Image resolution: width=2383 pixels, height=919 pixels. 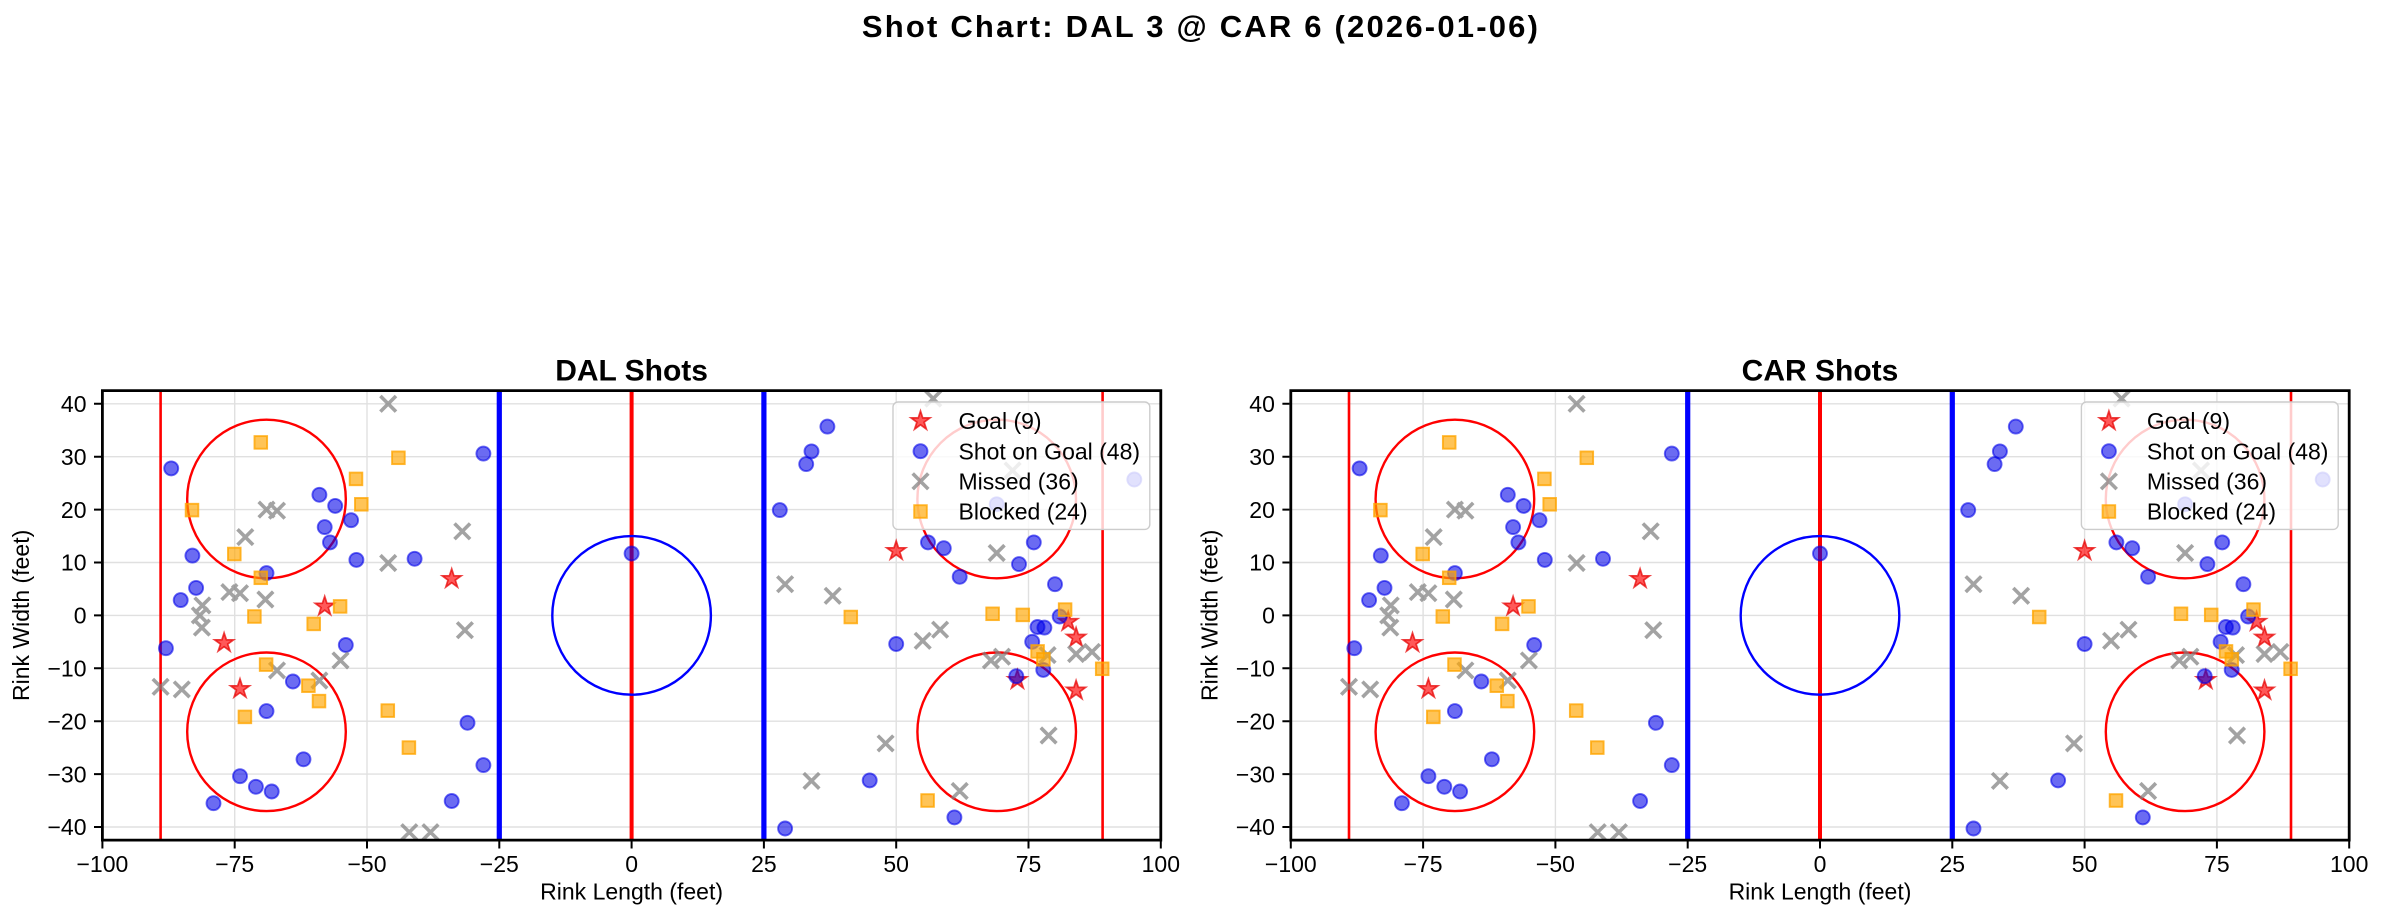 What do you see at coordinates (1820, 370) in the screenshot?
I see `svg-text: CAR Shots` at bounding box center [1820, 370].